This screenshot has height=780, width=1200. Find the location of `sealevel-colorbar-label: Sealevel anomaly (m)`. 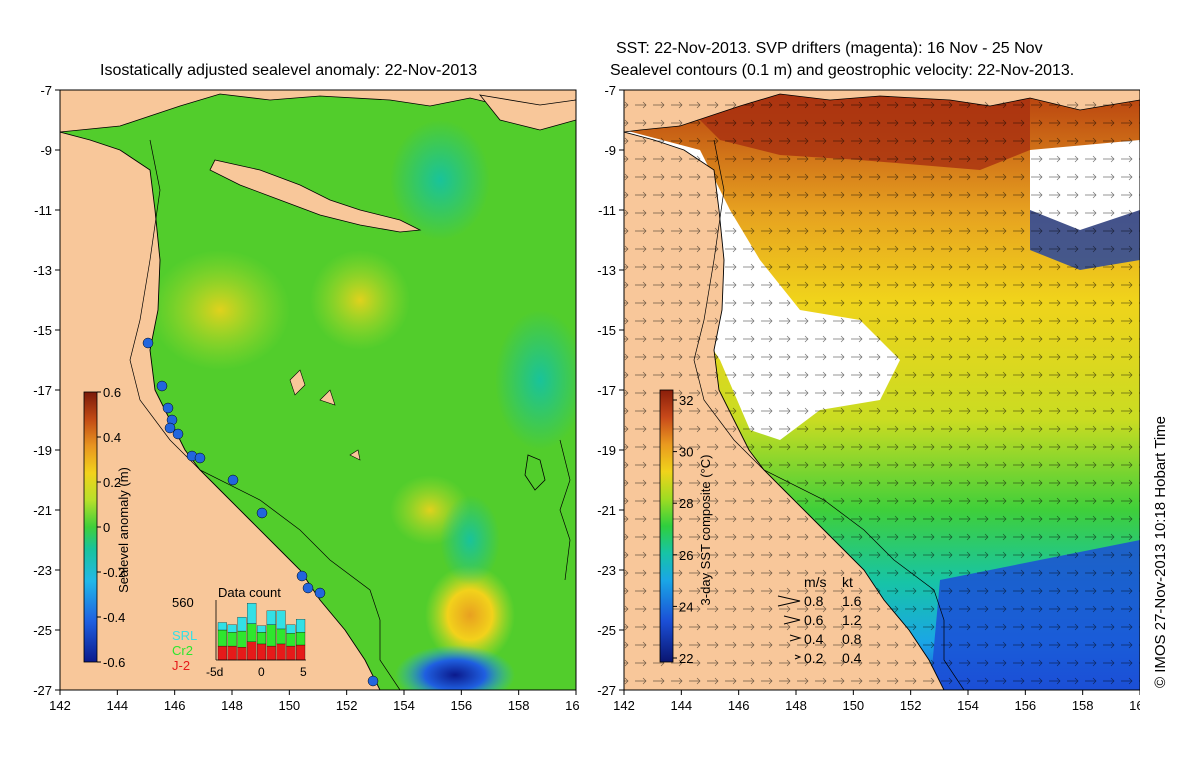

sealevel-colorbar-label: Sealevel anomaly (m) is located at coordinates (123, 530).